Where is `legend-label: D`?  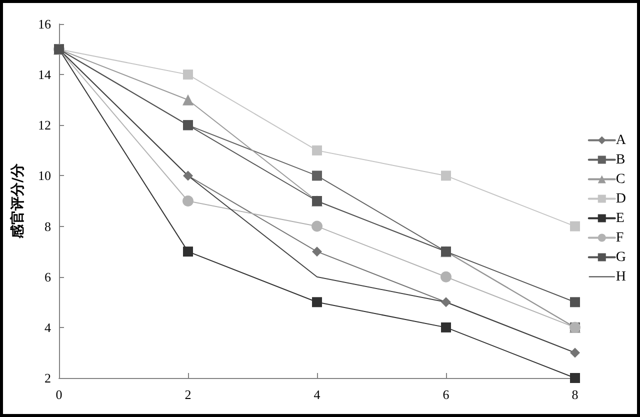
legend-label: D is located at coordinates (621, 198).